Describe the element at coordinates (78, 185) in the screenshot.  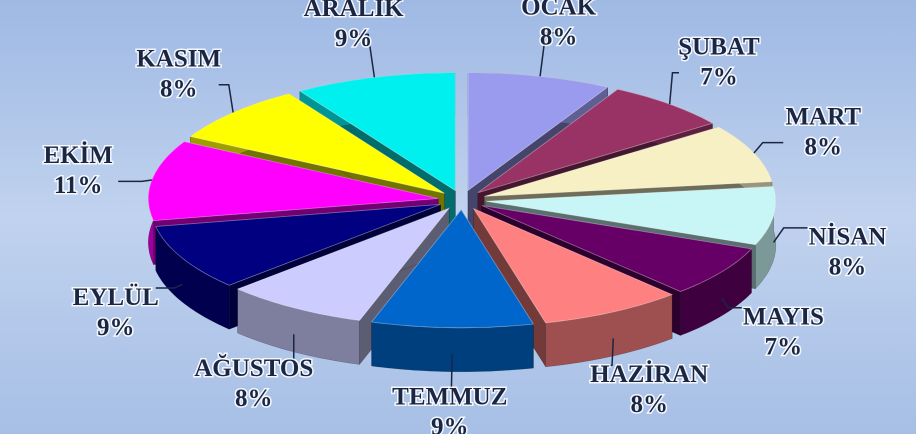
I see `value-label: 11%` at that location.